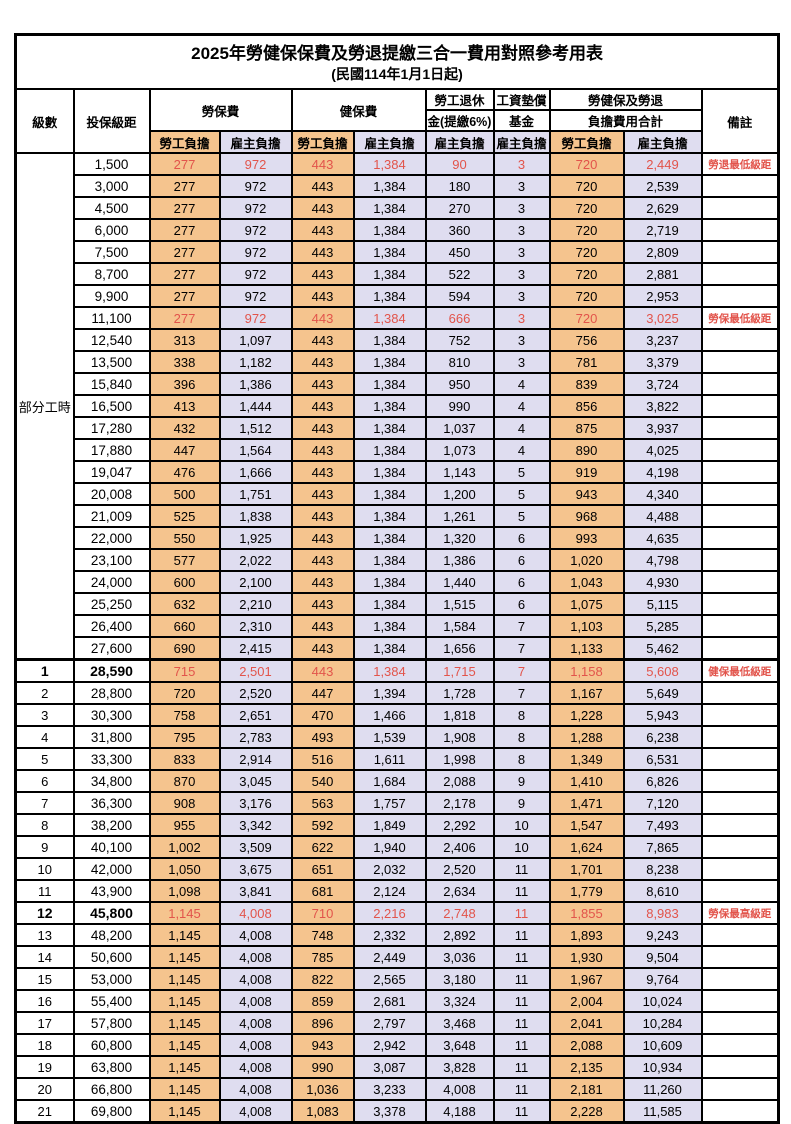 The width and height of the screenshot is (791, 1124). What do you see at coordinates (586, 1089) in the screenshot?
I see `value-cell: 2,181` at bounding box center [586, 1089].